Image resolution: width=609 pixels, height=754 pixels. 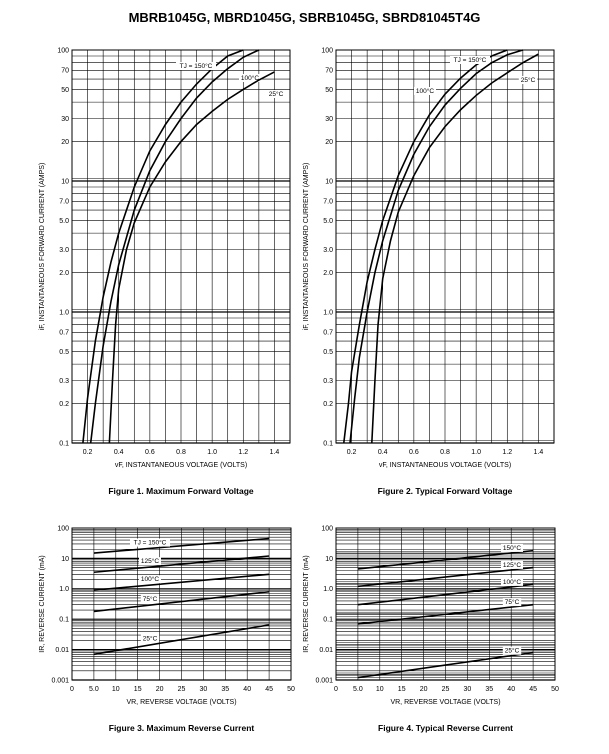 What do you see at coordinates (507, 452) in the screenshot?
I see `x-tick-label: 1.2` at bounding box center [507, 452].